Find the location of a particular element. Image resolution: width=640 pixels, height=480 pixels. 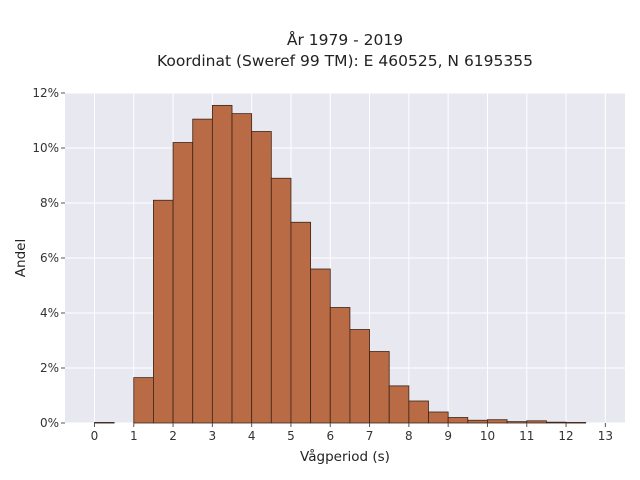

y-tick-label: 12% is located at coordinates (45, 93).